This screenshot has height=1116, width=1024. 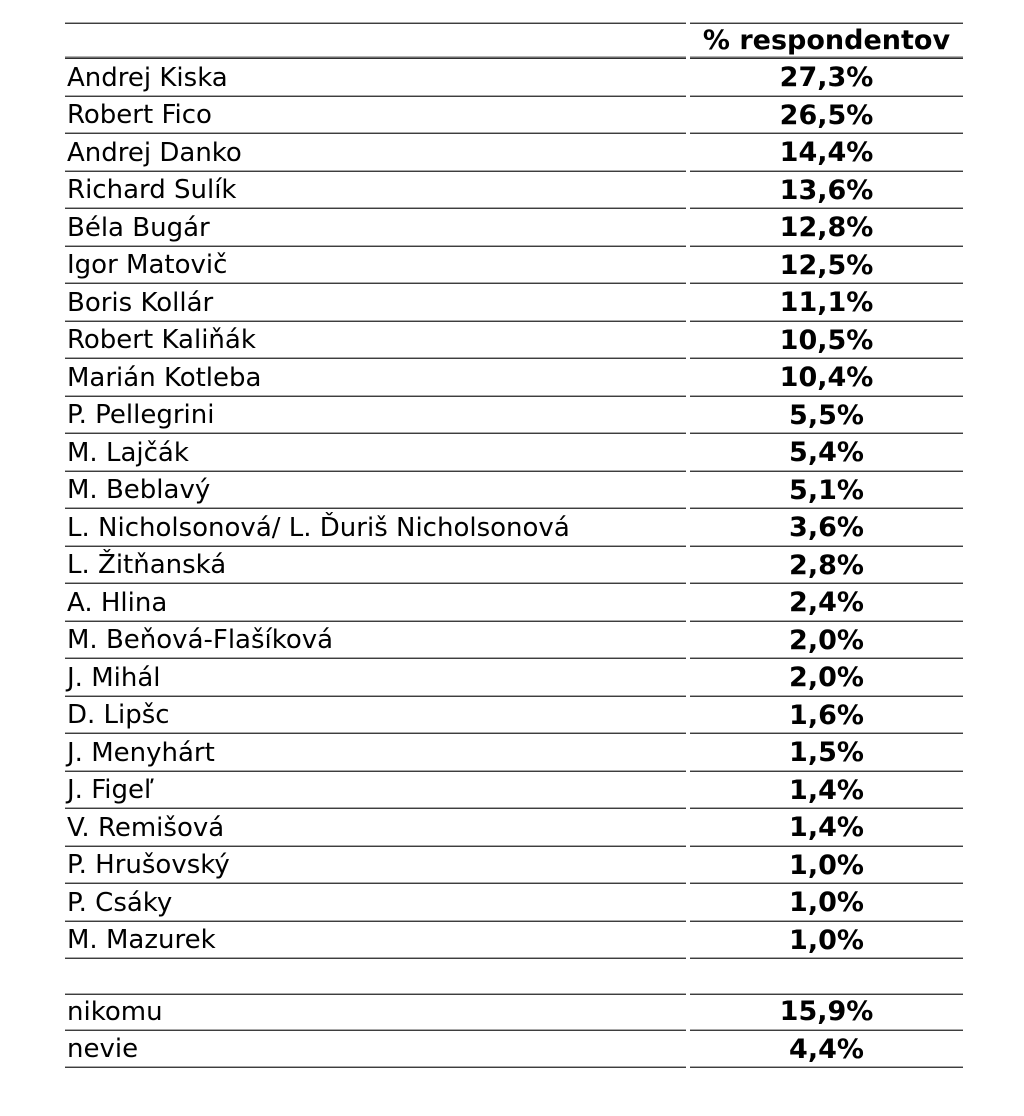 I want to click on header-name-cell, so click(x=375, y=40).